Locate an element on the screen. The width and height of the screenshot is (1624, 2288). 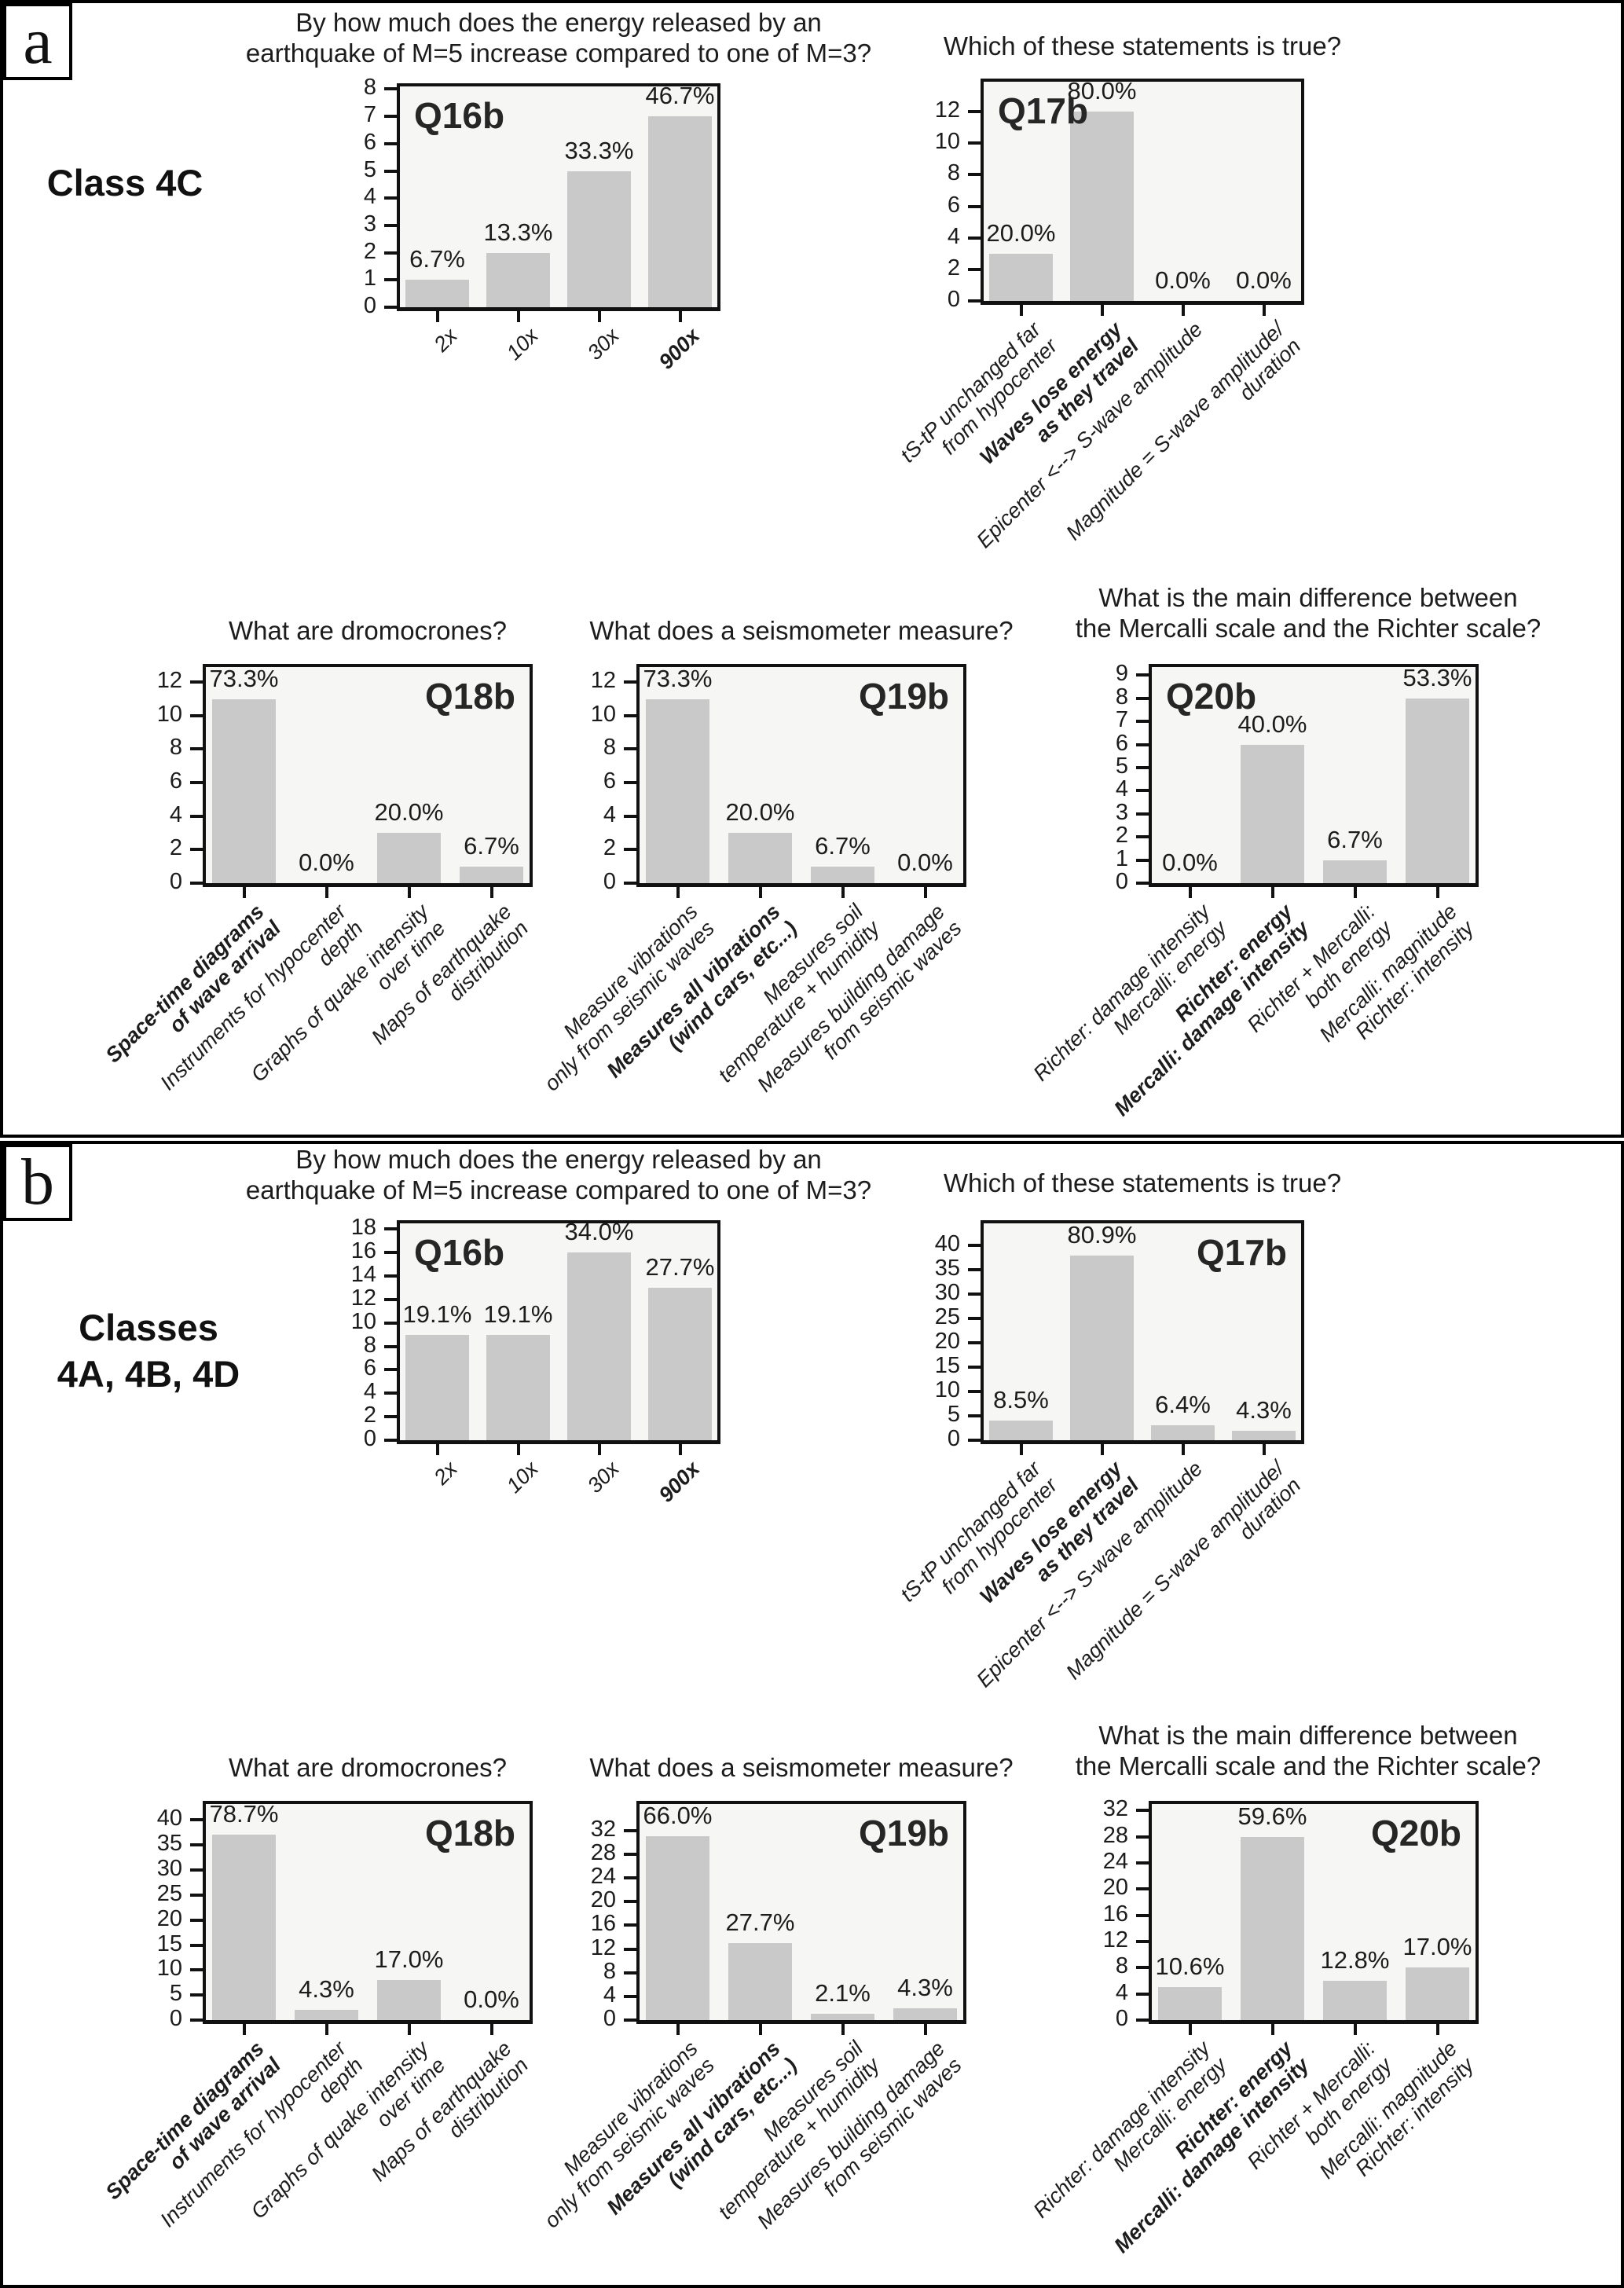
bar-value-label-a-q20b-0: 0.0% is located at coordinates (1190, 862).